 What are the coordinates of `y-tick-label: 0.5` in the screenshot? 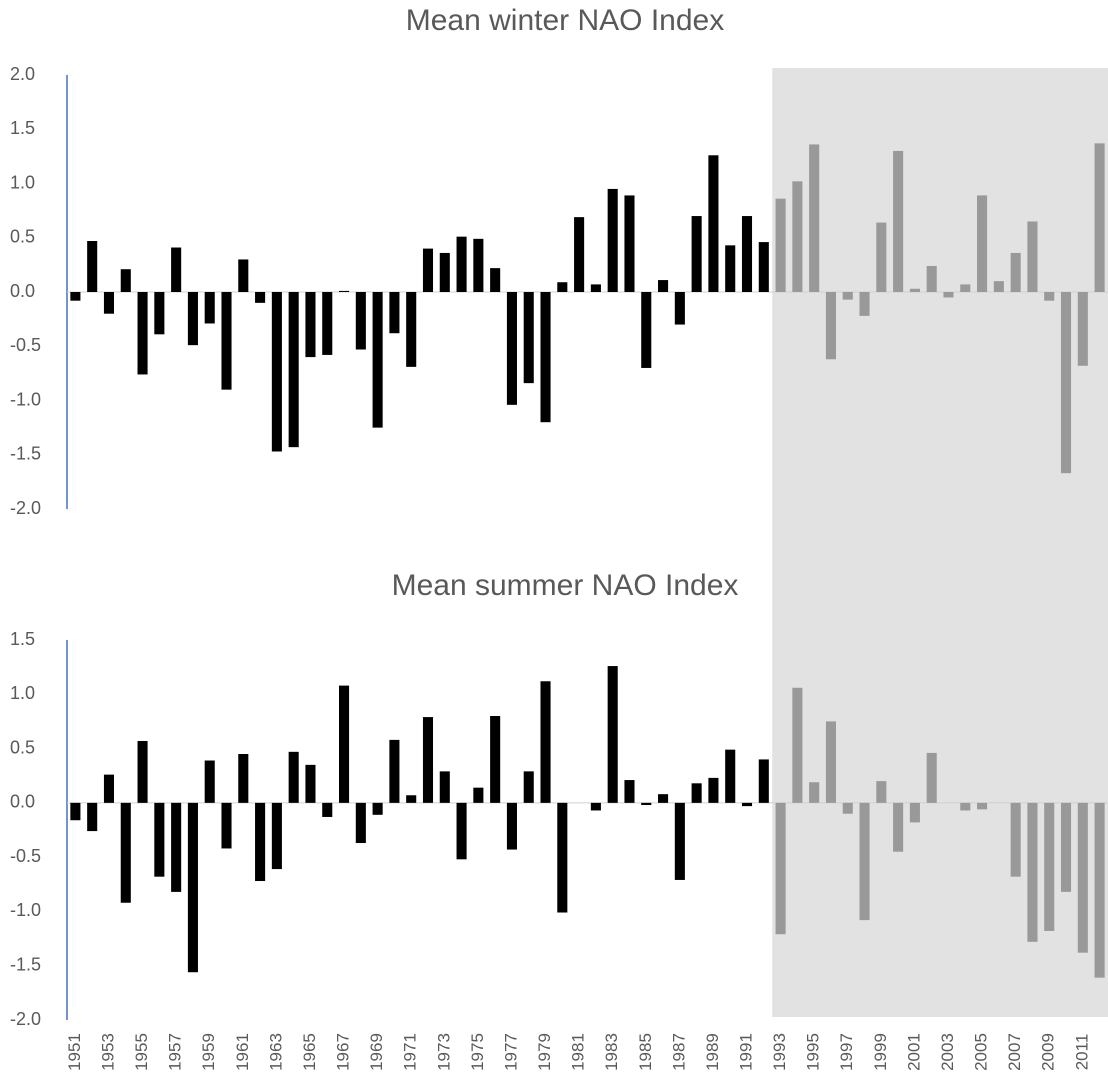 It's located at (22, 237).